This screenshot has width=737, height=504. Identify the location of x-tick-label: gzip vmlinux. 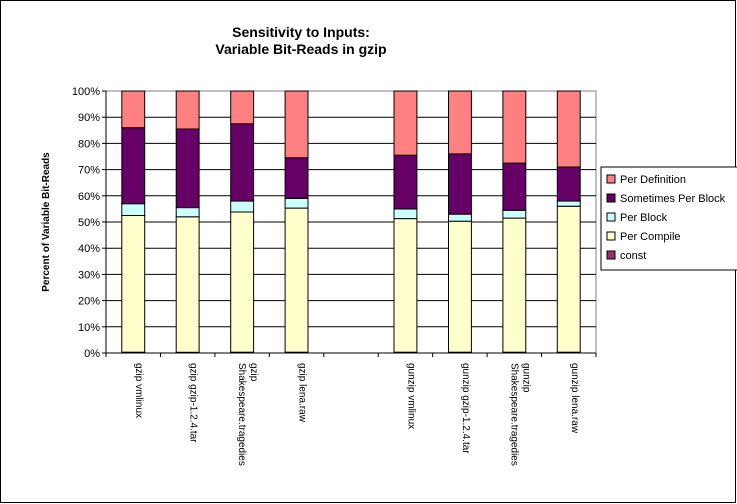
(138, 390).